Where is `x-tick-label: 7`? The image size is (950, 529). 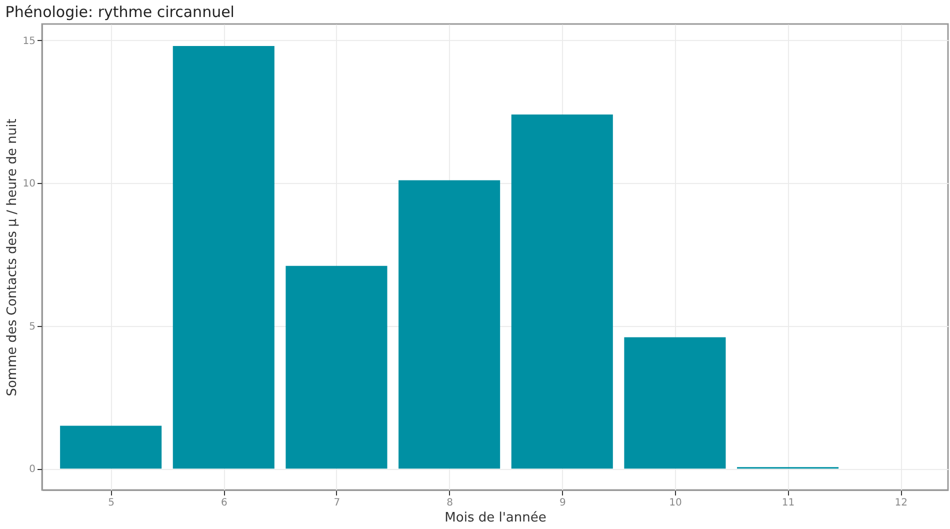 x-tick-label: 7 is located at coordinates (337, 503).